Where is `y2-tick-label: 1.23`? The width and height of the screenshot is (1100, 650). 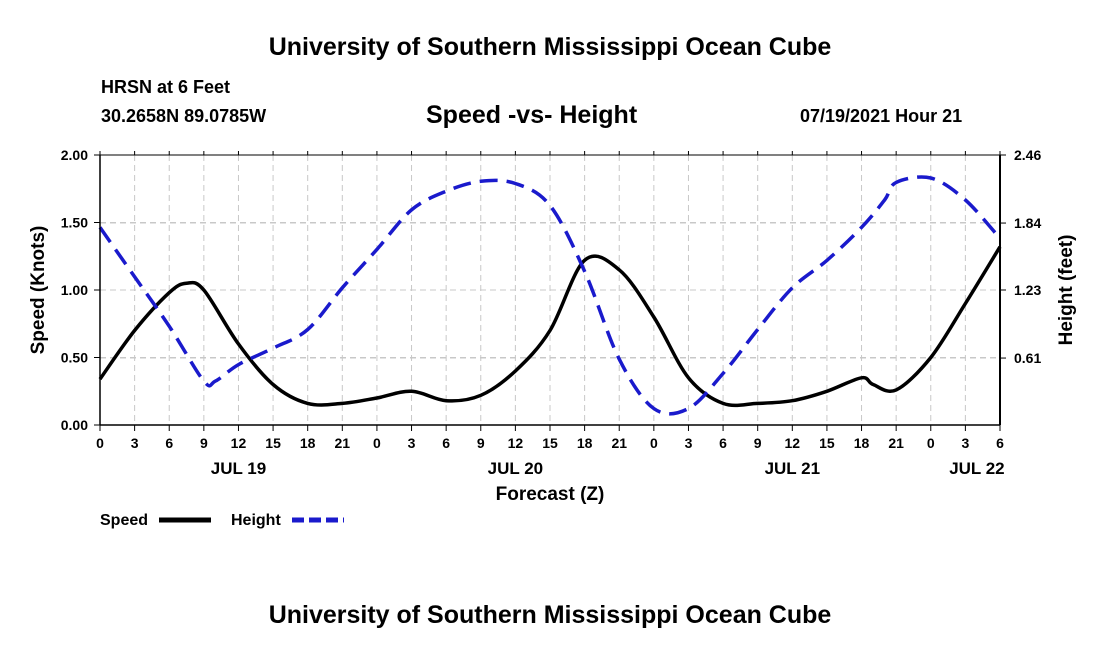
y2-tick-label: 1.23 is located at coordinates (1027, 290).